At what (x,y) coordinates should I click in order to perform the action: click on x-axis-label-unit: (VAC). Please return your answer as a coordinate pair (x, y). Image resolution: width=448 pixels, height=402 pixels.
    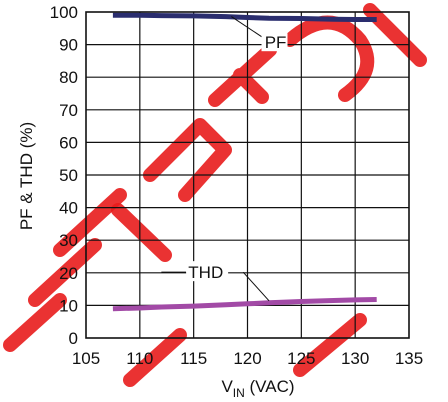
    Looking at the image, I should click on (270, 386).